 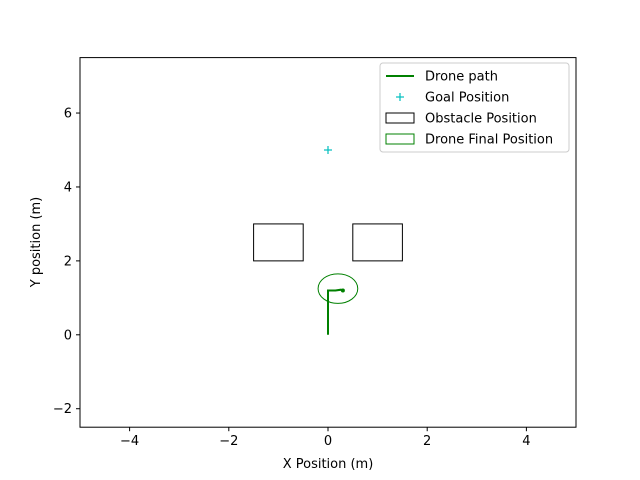 I want to click on drone-path-end-point, so click(x=342, y=290).